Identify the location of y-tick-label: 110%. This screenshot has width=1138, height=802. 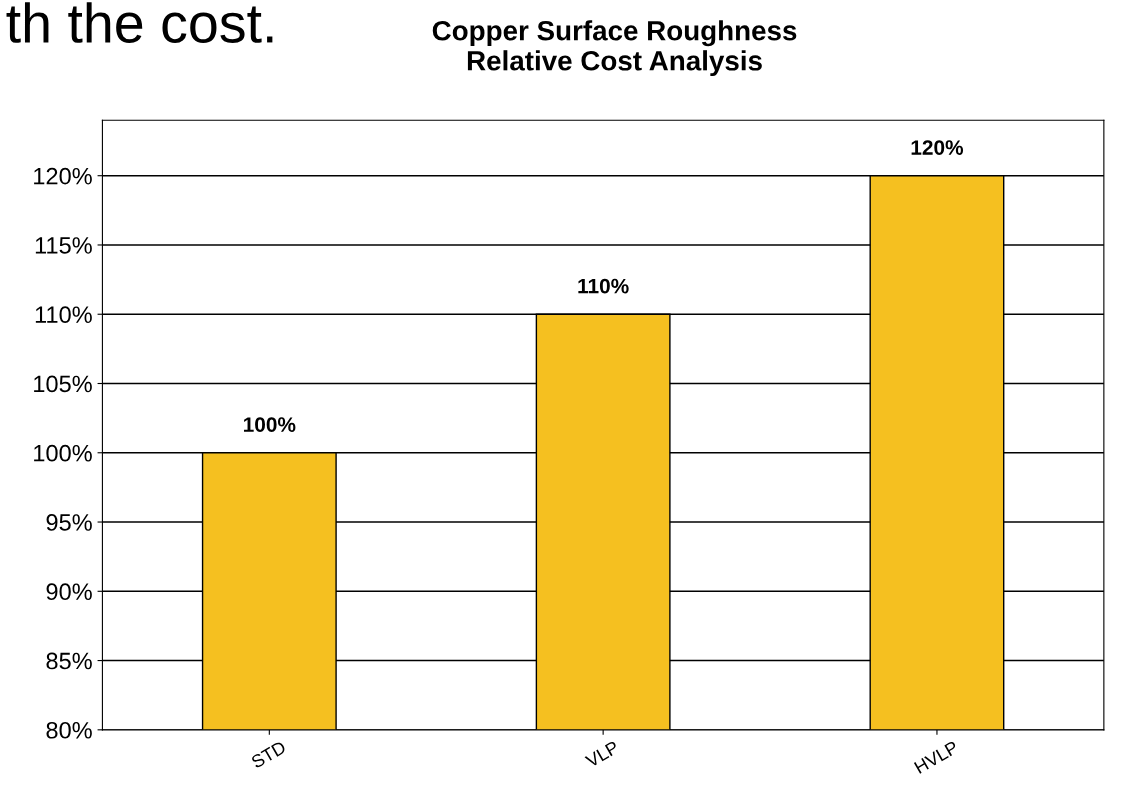
(63, 315).